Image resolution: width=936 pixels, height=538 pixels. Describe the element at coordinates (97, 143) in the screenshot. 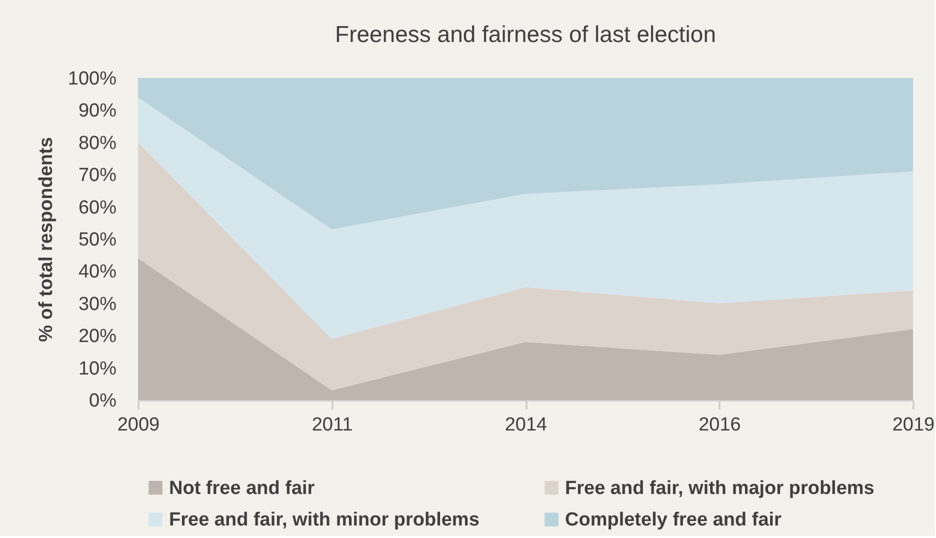

I see `y-tick-label: 80%` at that location.